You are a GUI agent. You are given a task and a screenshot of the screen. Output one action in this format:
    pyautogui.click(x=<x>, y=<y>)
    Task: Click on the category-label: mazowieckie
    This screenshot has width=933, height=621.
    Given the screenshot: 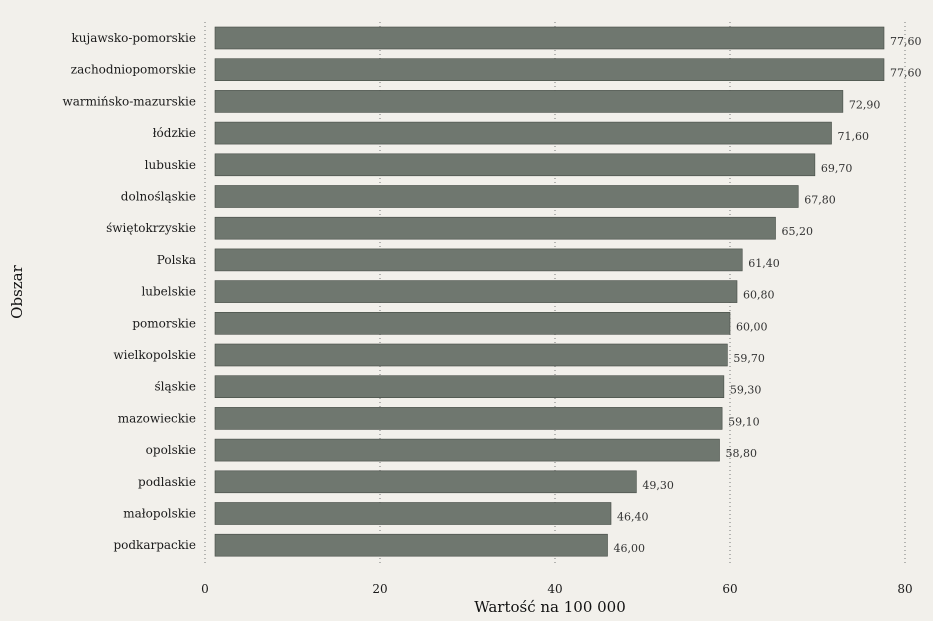 What is the action you would take?
    pyautogui.click(x=157, y=418)
    